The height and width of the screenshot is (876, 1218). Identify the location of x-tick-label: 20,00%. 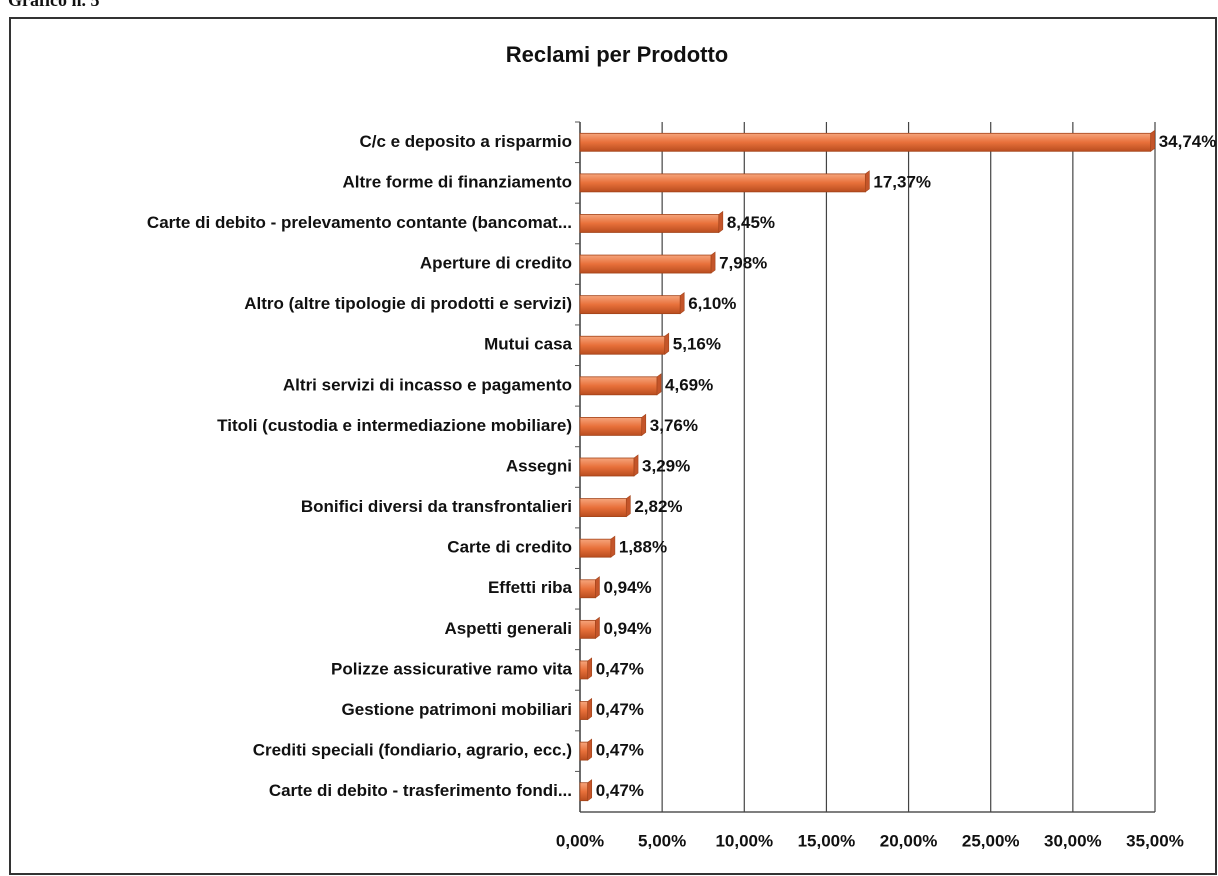
(909, 840).